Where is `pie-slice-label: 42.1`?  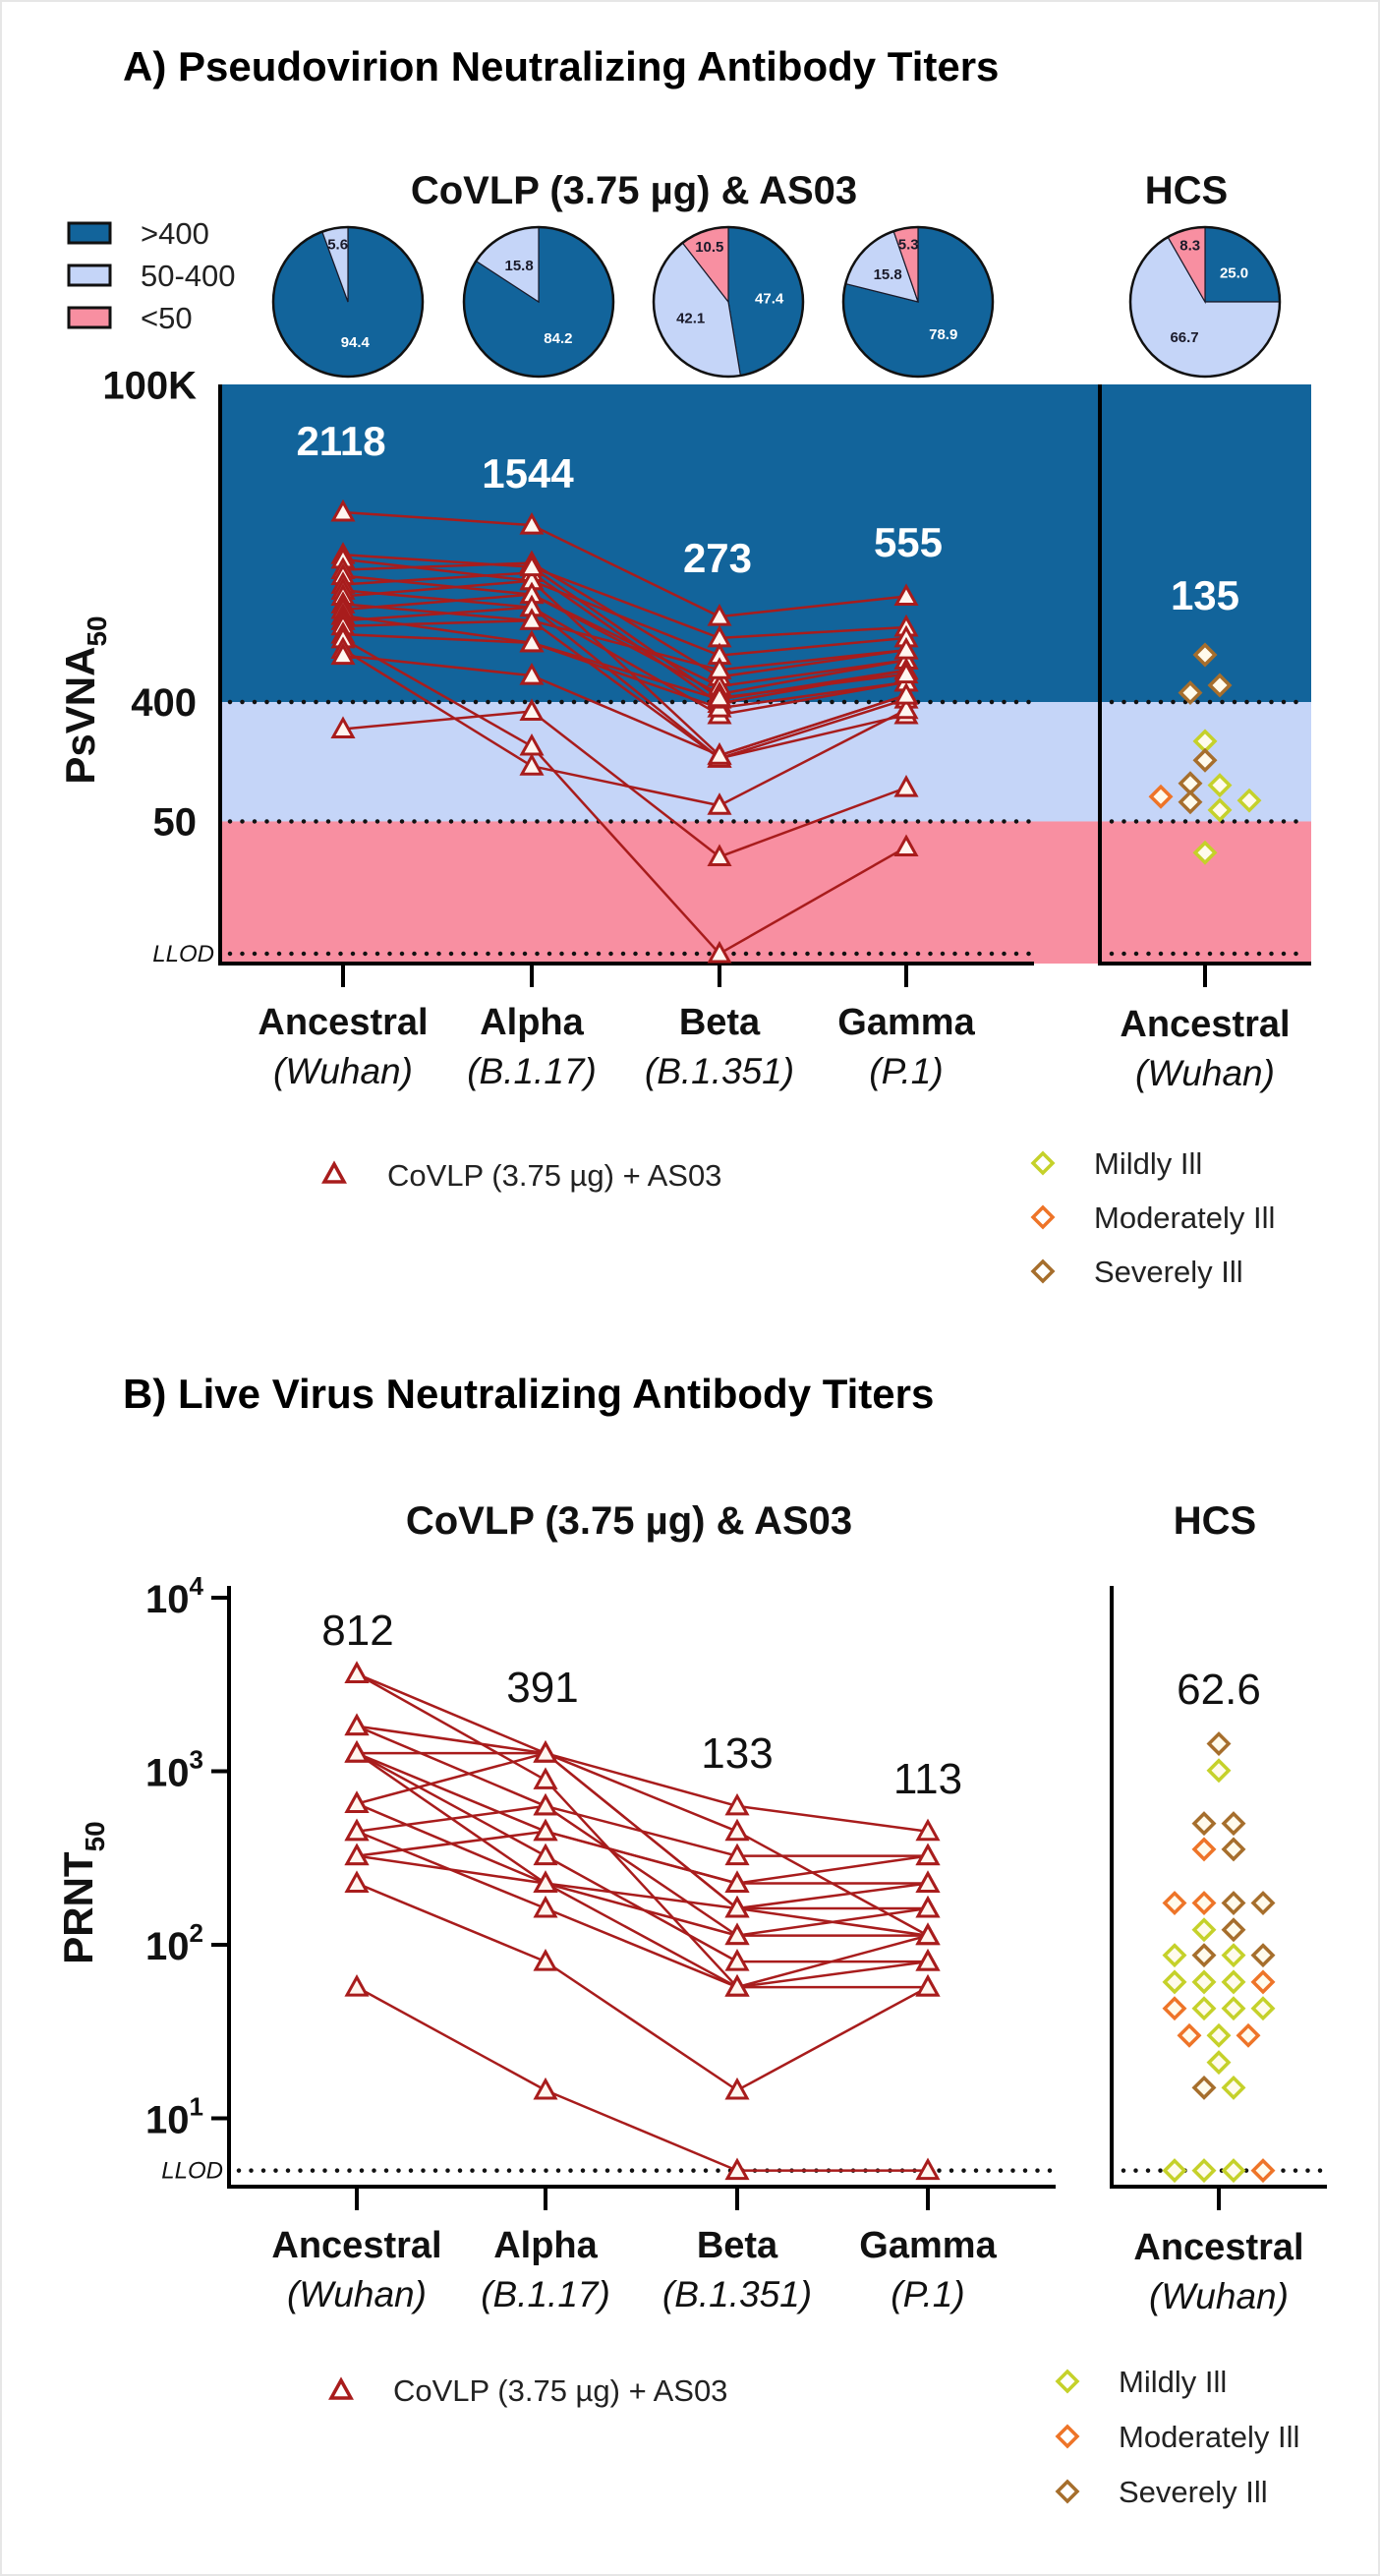
pie-slice-label: 42.1 is located at coordinates (690, 319).